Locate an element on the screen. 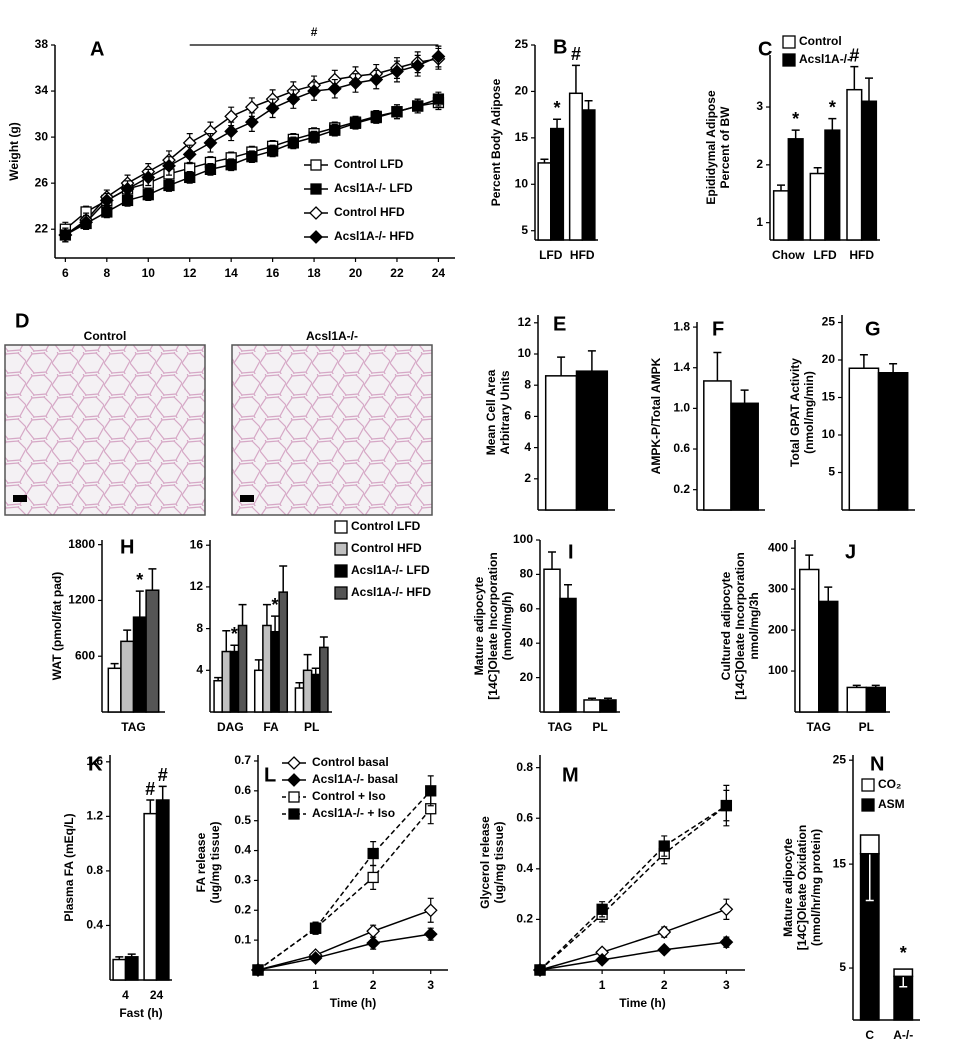 The width and height of the screenshot is (970, 1050). panel-label: I is located at coordinates (571, 552).